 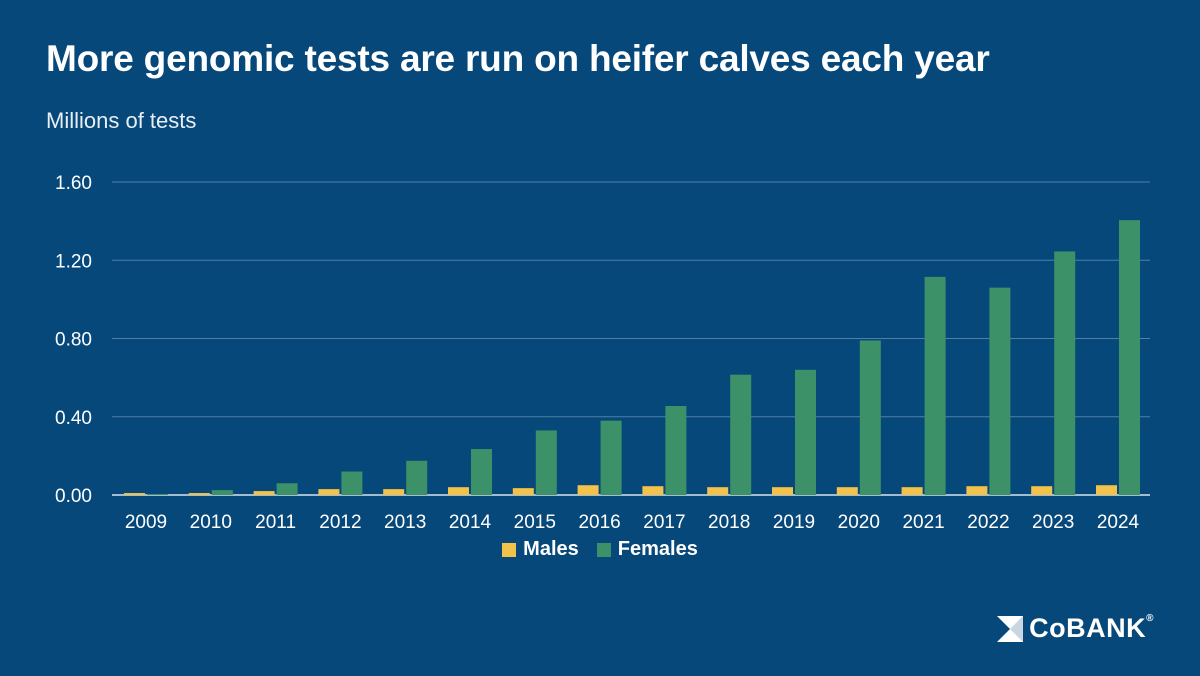 I want to click on x-tick-label: 2019, so click(x=794, y=522).